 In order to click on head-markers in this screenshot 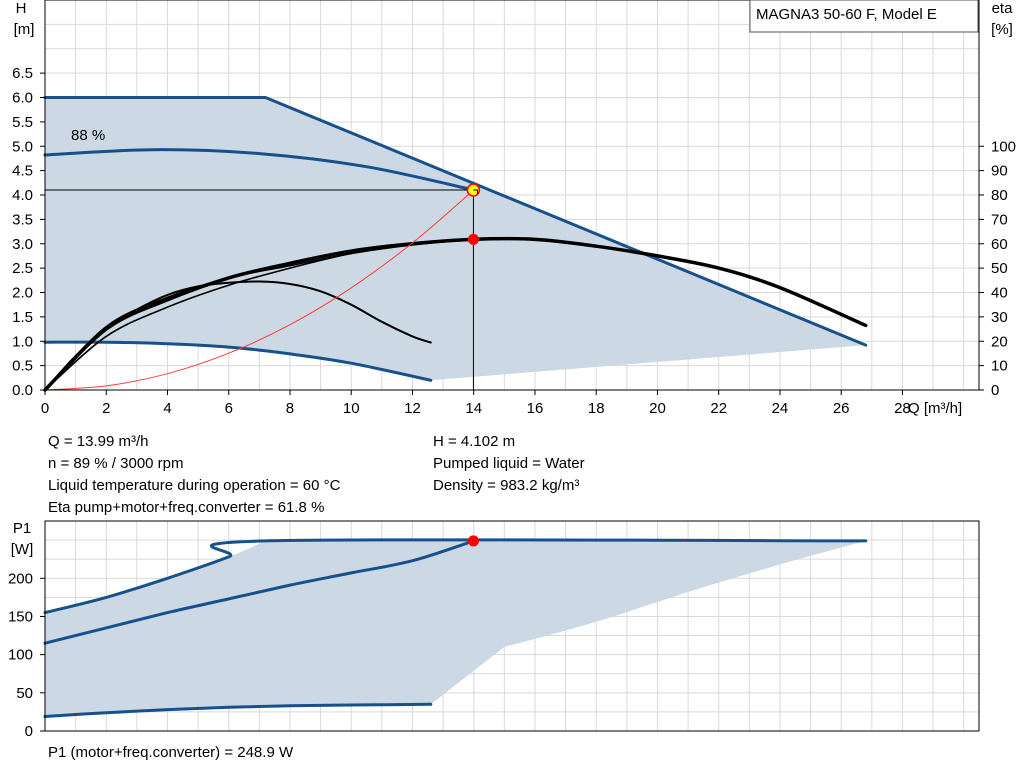, I will do `click(263, 286)`.